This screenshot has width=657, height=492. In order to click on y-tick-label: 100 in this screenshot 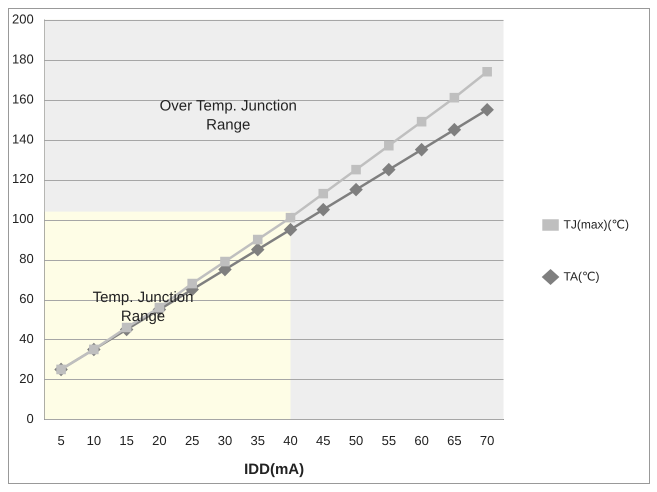, I will do `click(23, 218)`.